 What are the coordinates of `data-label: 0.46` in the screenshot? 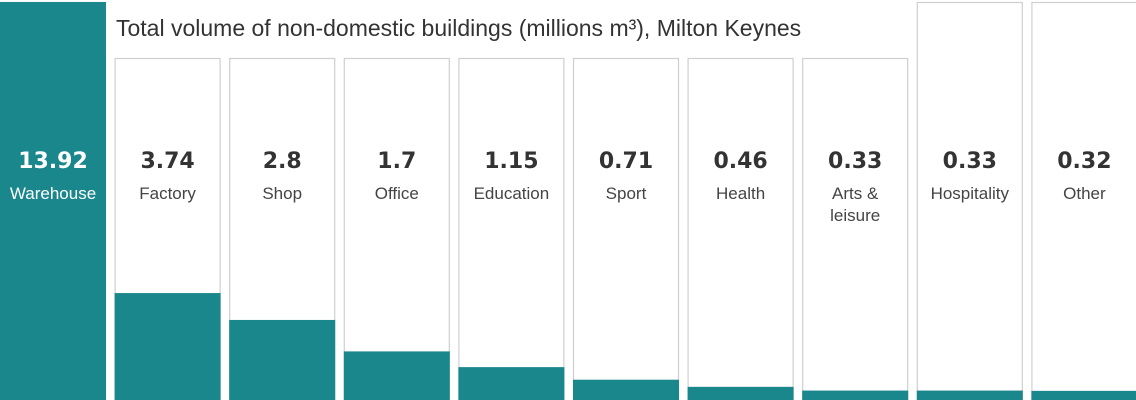 It's located at (740, 161).